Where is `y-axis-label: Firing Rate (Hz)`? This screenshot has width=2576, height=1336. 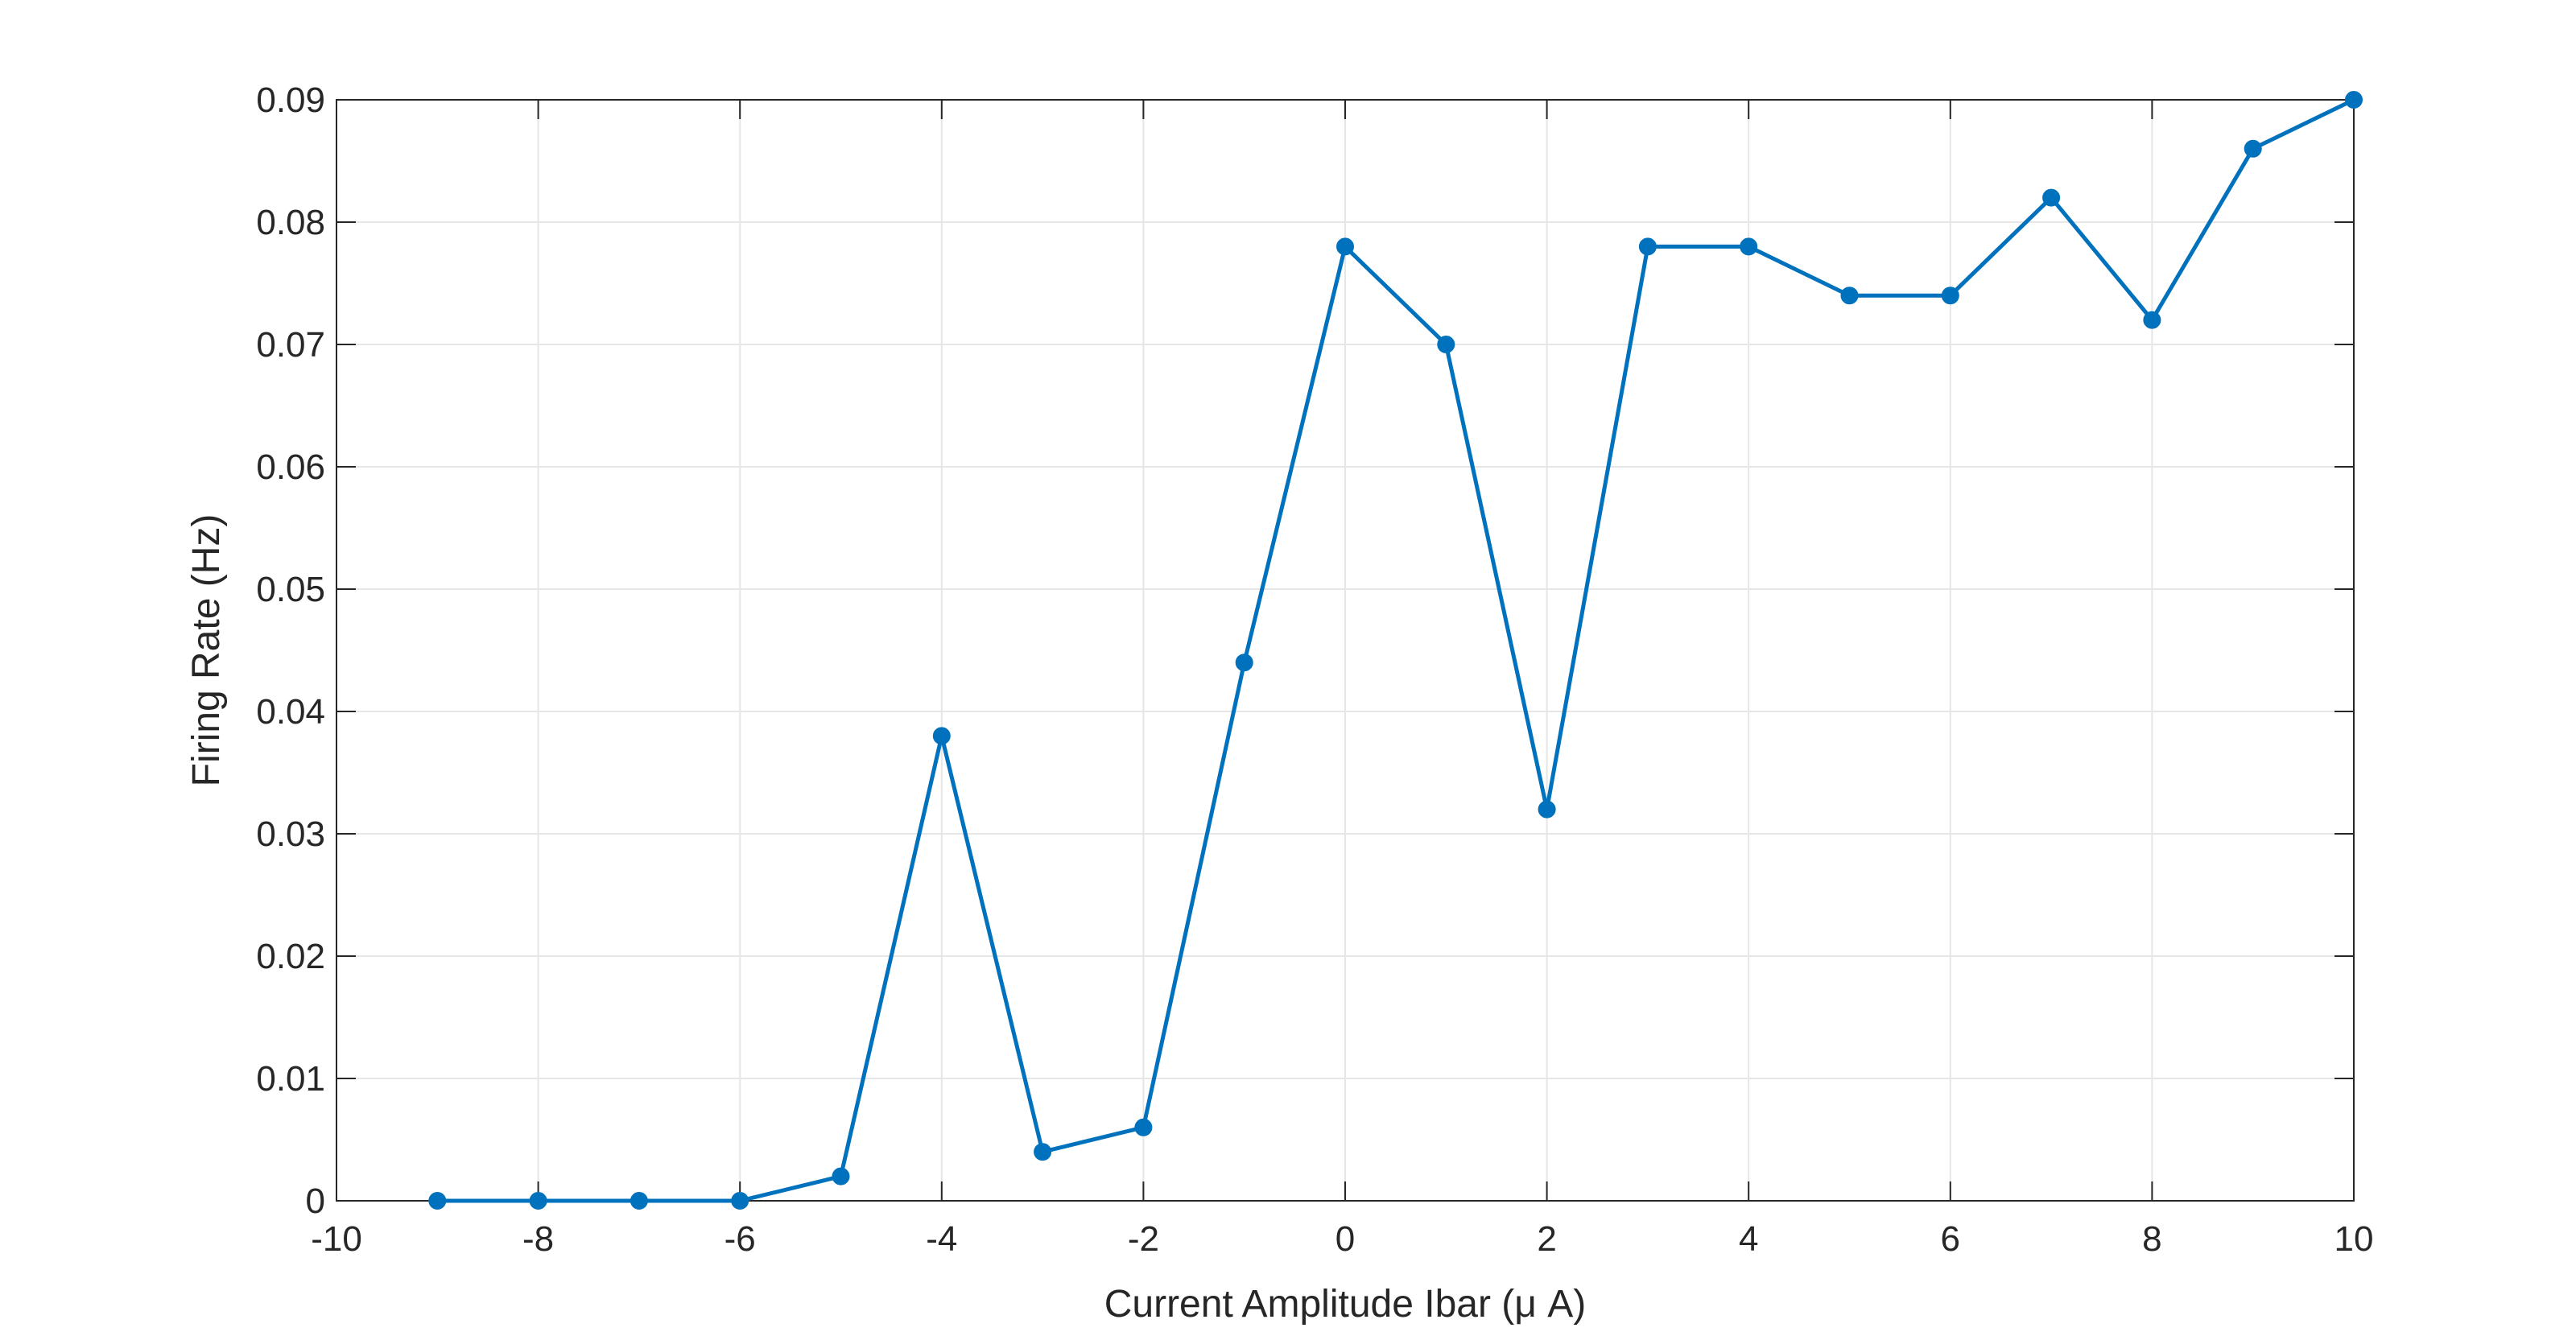
y-axis-label: Firing Rate (Hz) is located at coordinates (206, 650).